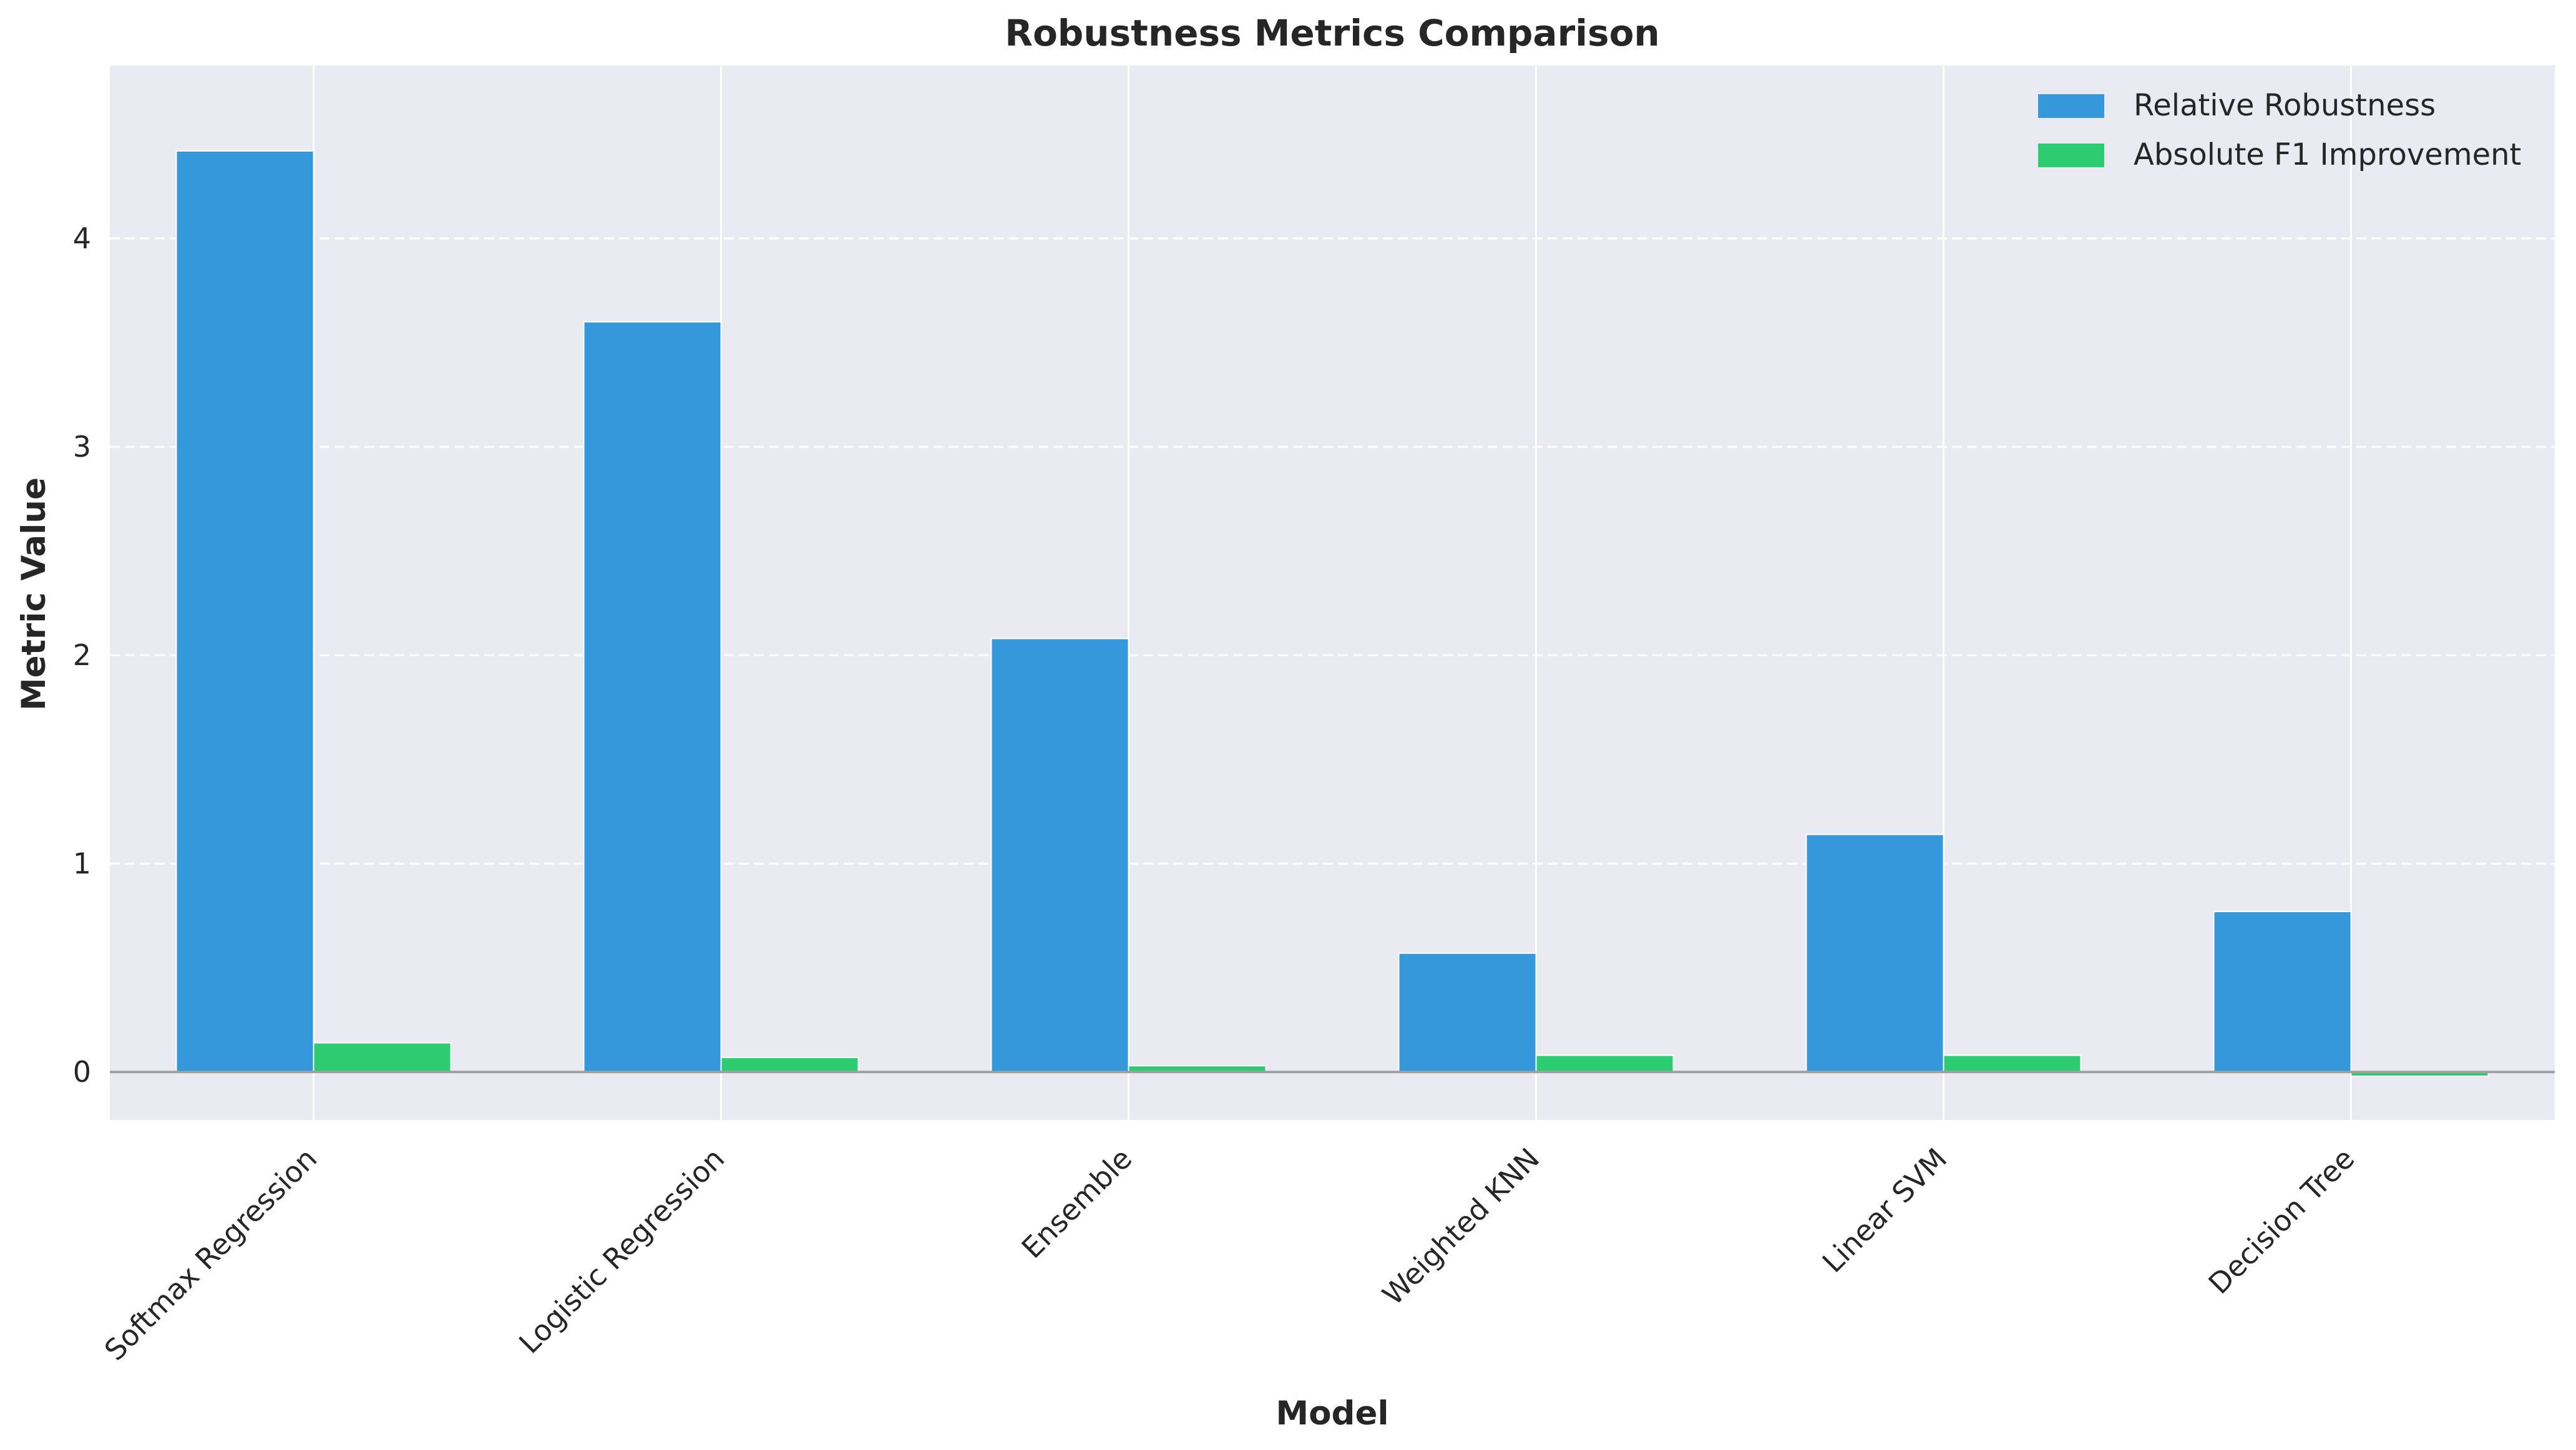 The height and width of the screenshot is (1450, 2576). Describe the element at coordinates (82, 238) in the screenshot. I see `y-tick-label: 4` at that location.